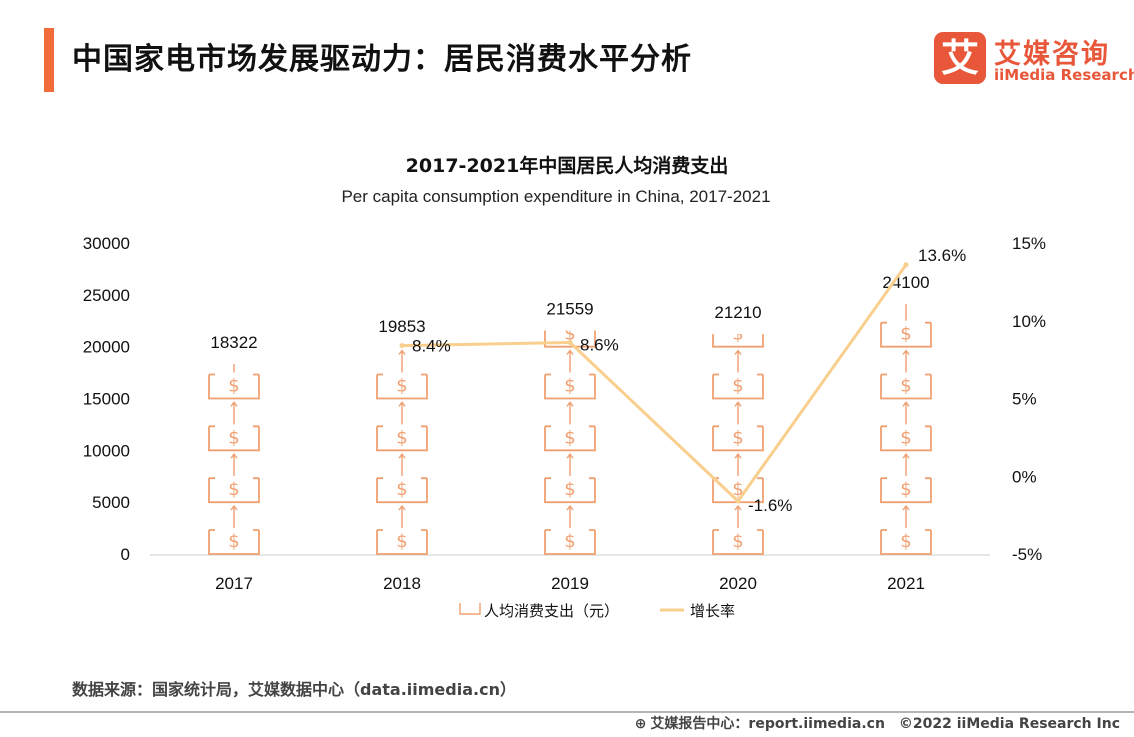 The width and height of the screenshot is (1134, 737). Describe the element at coordinates (942, 255) in the screenshot. I see `growth-rate-label: 13.6%` at that location.